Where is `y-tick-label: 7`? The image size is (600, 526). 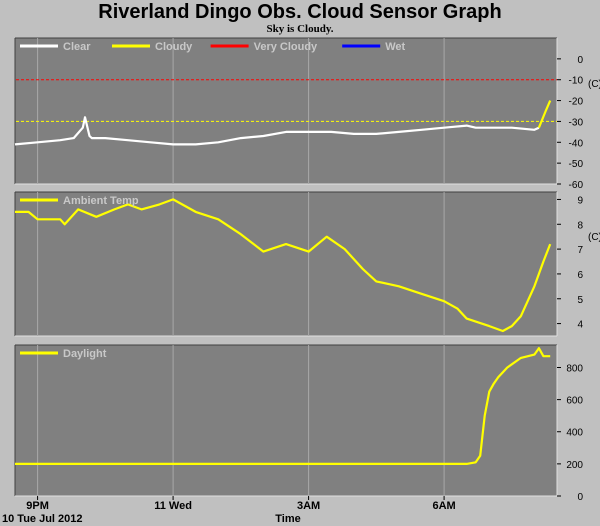 y-tick-label: 7 is located at coordinates (580, 250).